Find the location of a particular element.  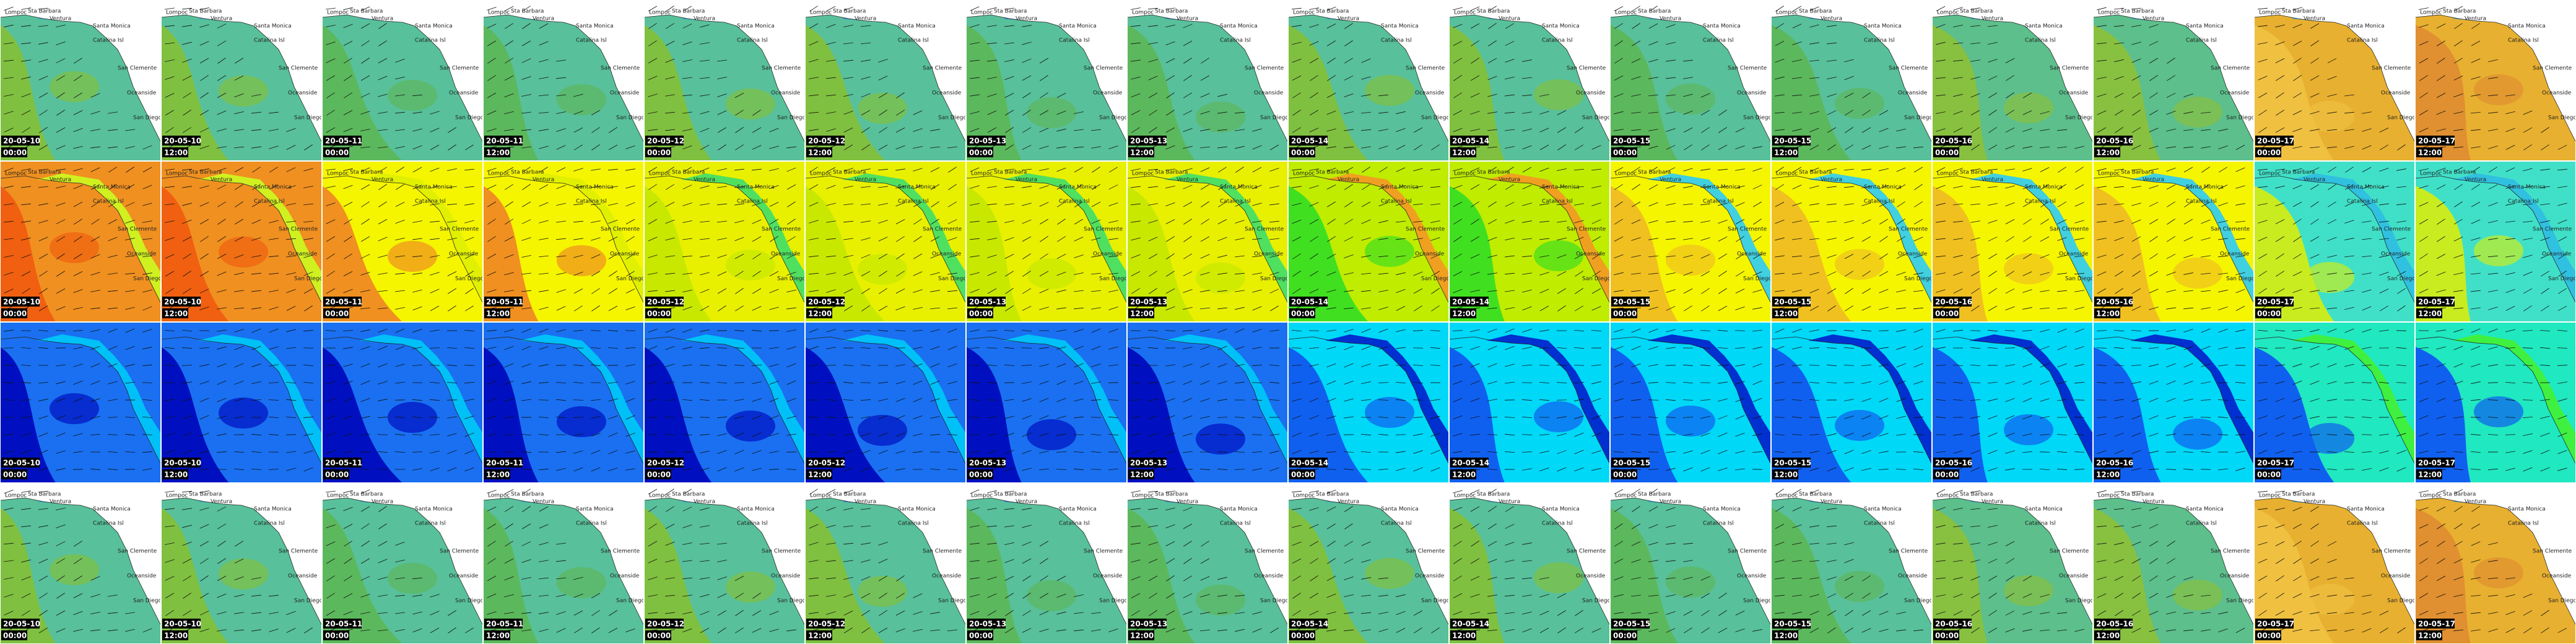

place-label: Ventura is located at coordinates (1831, 19).